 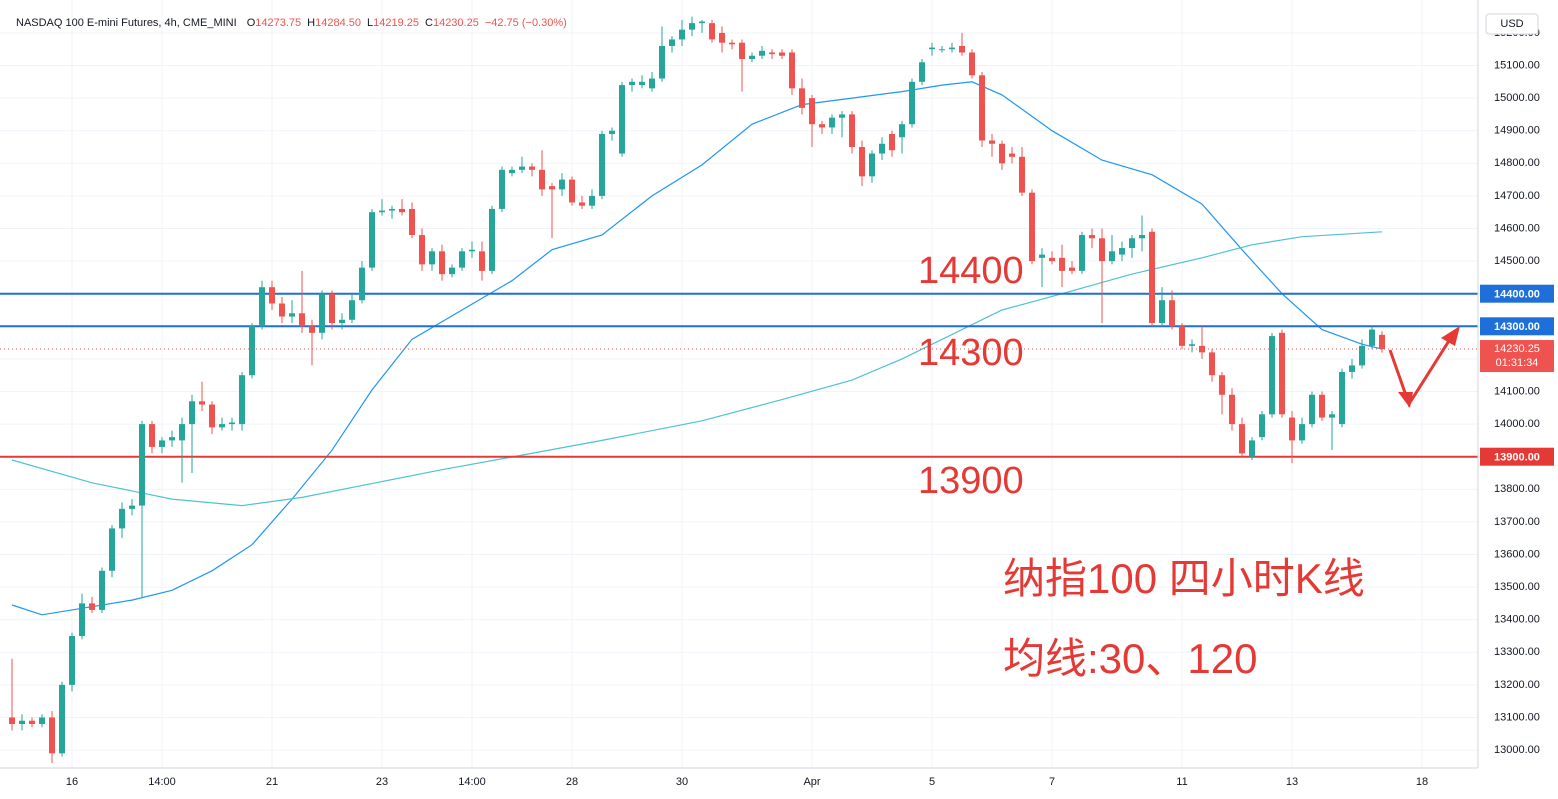 I want to click on legend-change: −42.75 (−0.30%), so click(x=526, y=23).